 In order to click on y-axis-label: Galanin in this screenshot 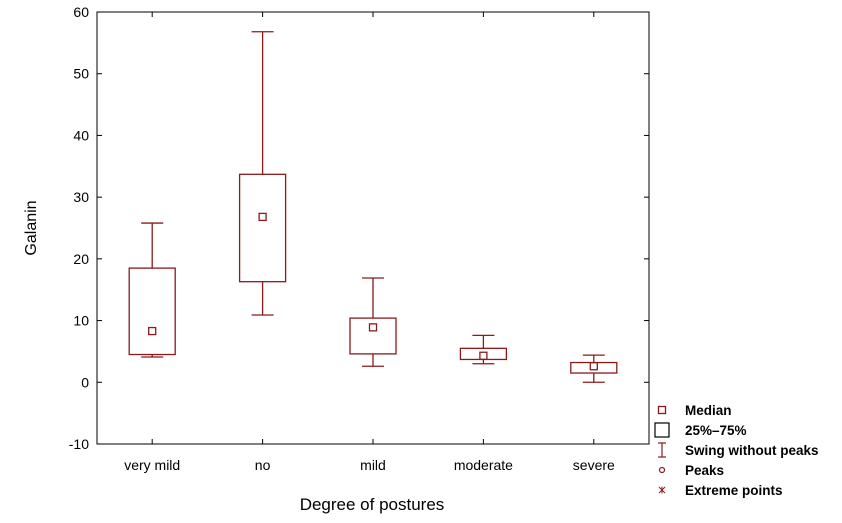, I will do `click(31, 227)`.